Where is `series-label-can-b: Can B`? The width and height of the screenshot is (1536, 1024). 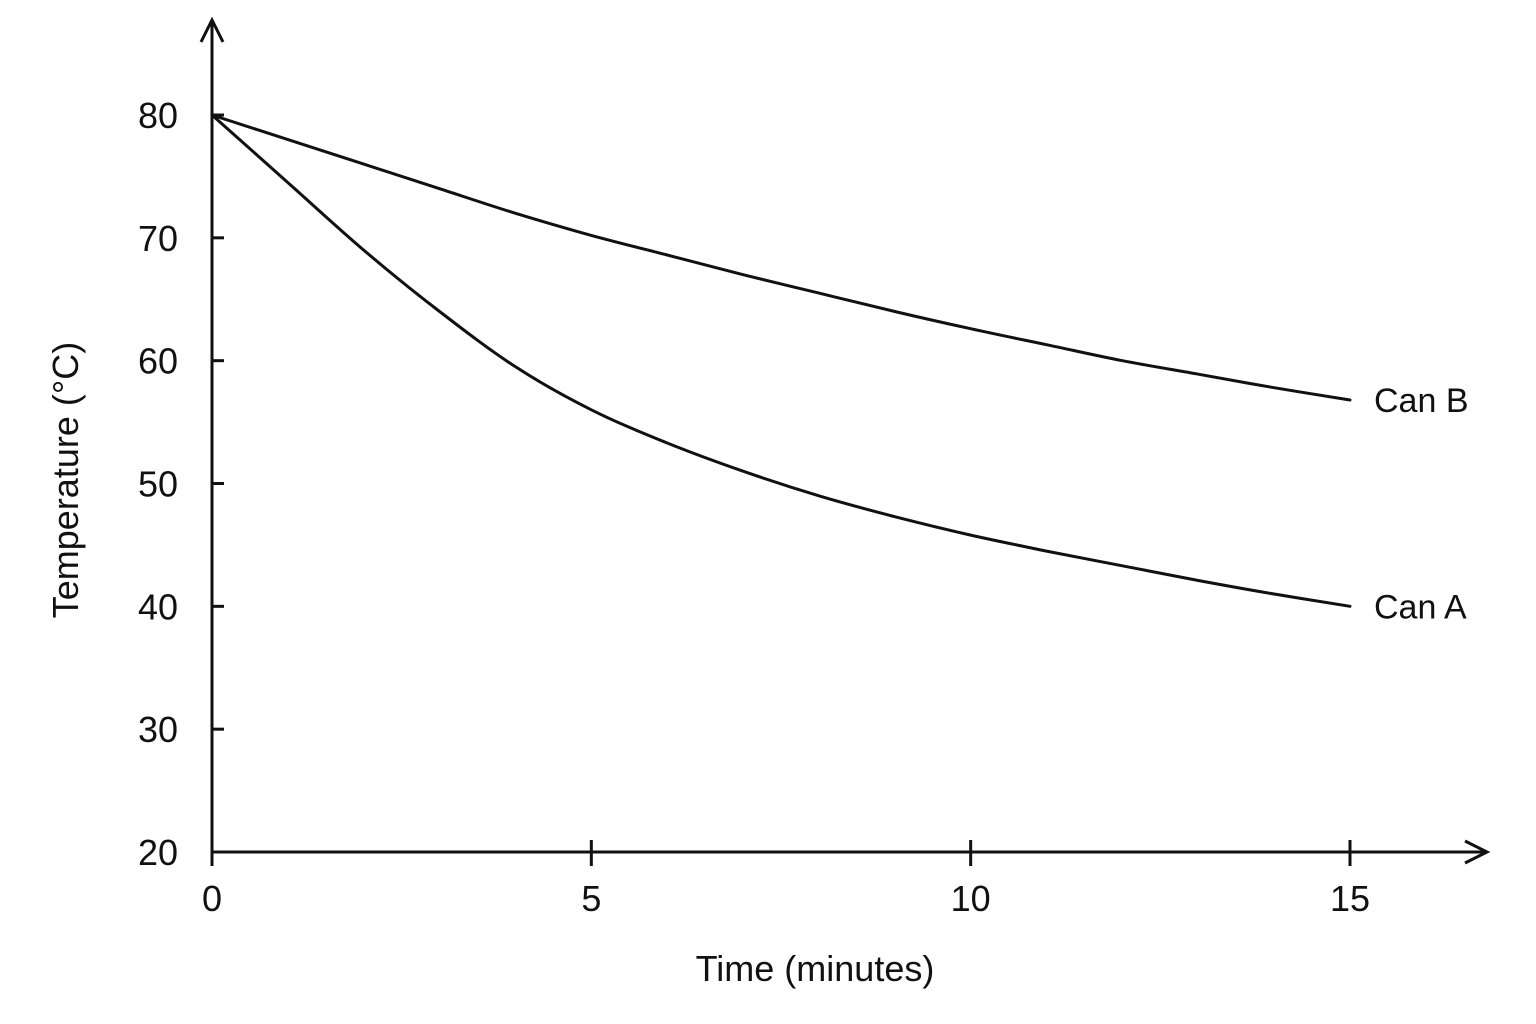 series-label-can-b: Can B is located at coordinates (1421, 401).